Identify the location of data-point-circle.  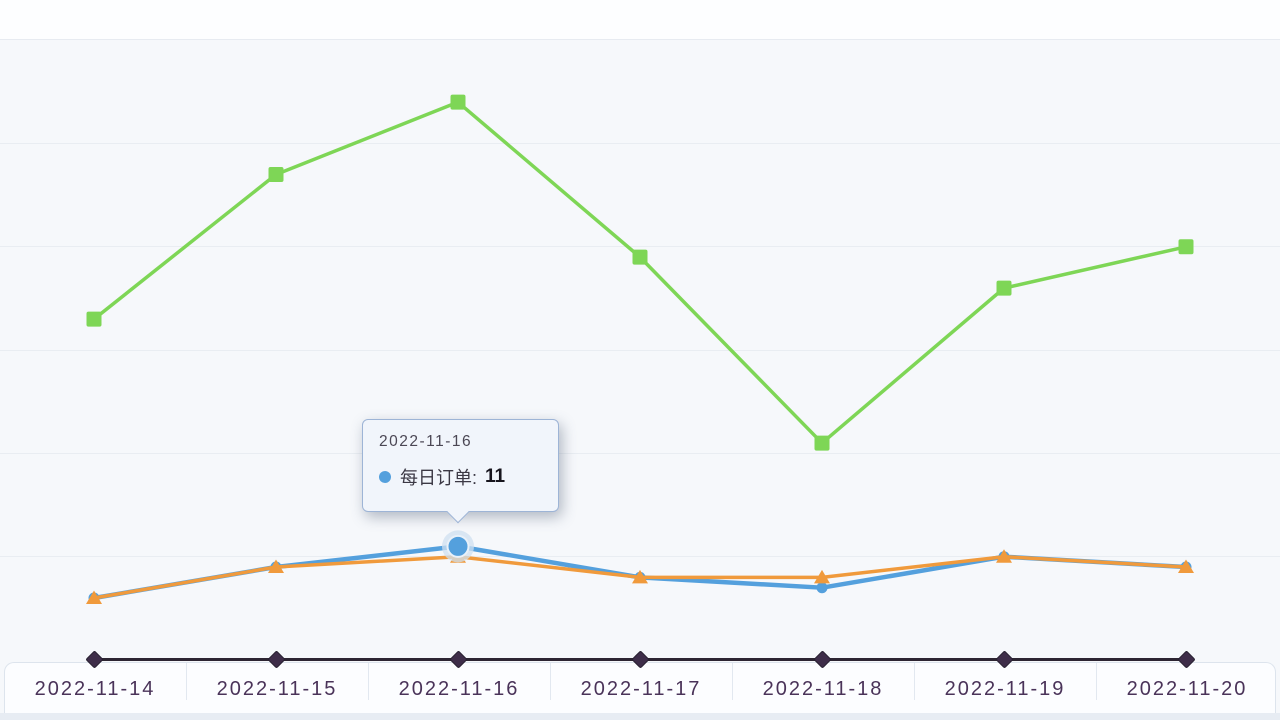
(822, 588).